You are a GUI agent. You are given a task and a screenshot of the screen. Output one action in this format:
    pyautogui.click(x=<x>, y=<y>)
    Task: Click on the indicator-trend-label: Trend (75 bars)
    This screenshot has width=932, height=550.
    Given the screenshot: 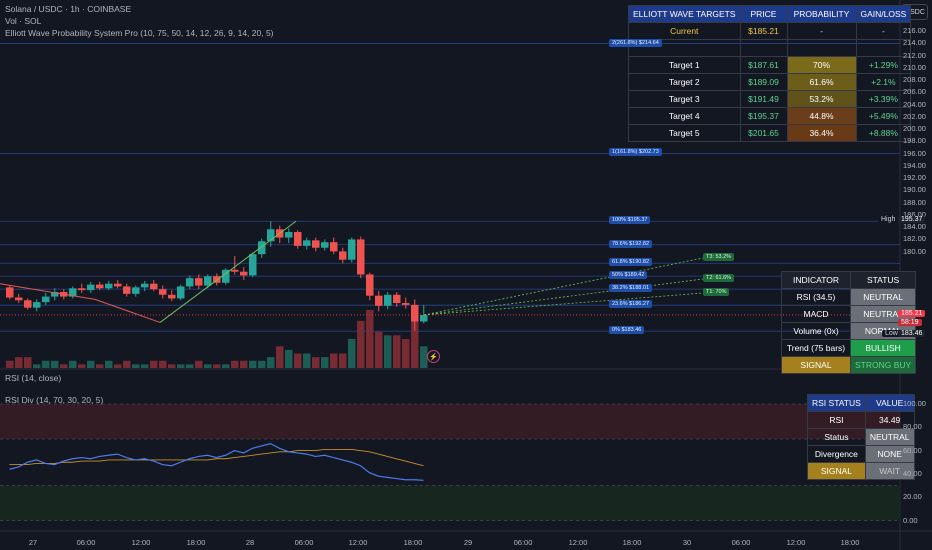 What is the action you would take?
    pyautogui.click(x=816, y=348)
    